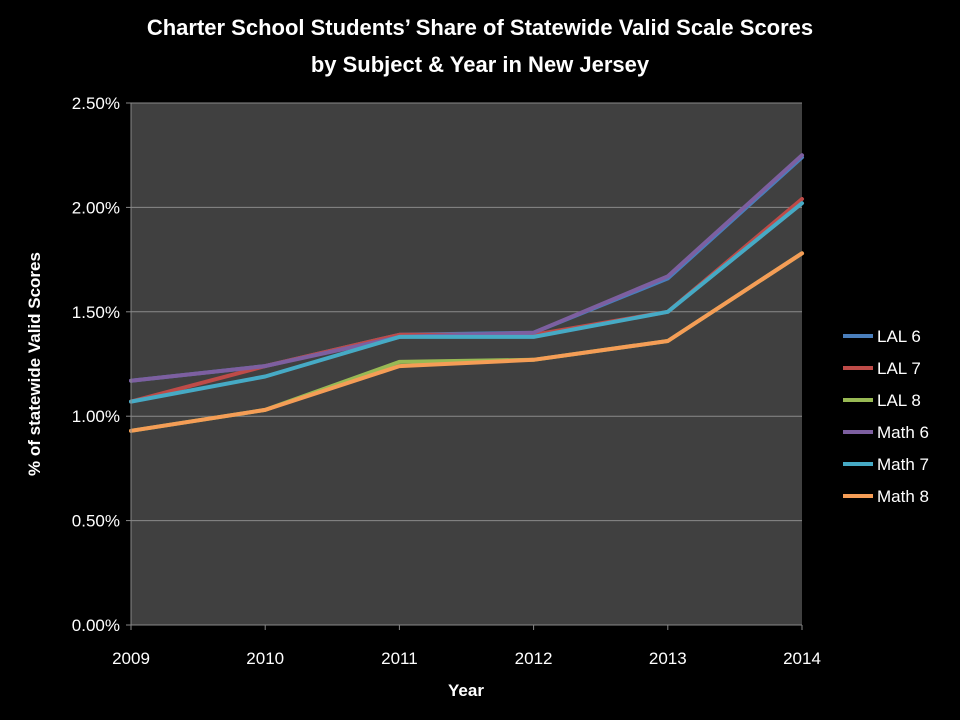  What do you see at coordinates (668, 658) in the screenshot?
I see `x-tick-label: 2013` at bounding box center [668, 658].